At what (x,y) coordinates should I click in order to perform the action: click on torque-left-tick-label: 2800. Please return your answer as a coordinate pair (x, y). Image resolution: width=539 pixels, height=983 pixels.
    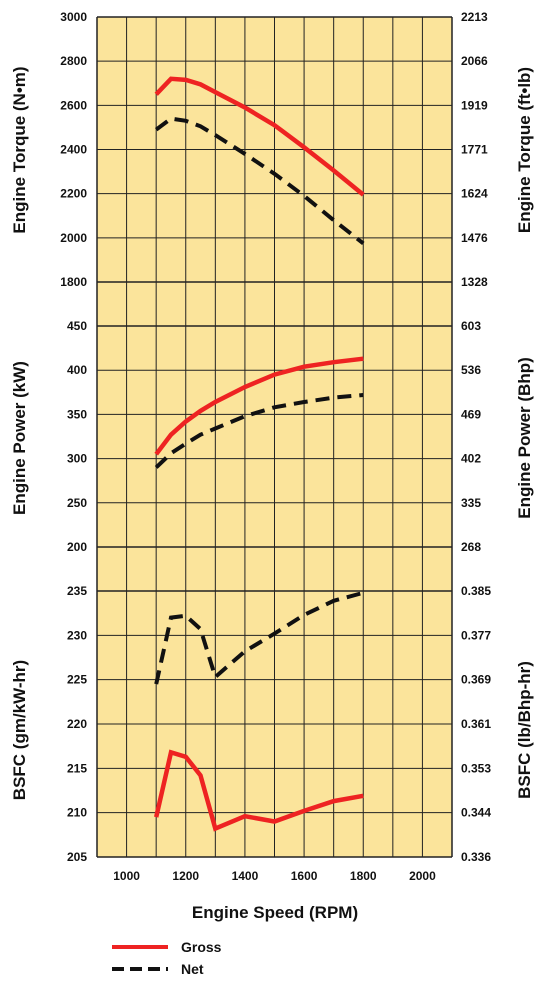
    Looking at the image, I should click on (73, 61).